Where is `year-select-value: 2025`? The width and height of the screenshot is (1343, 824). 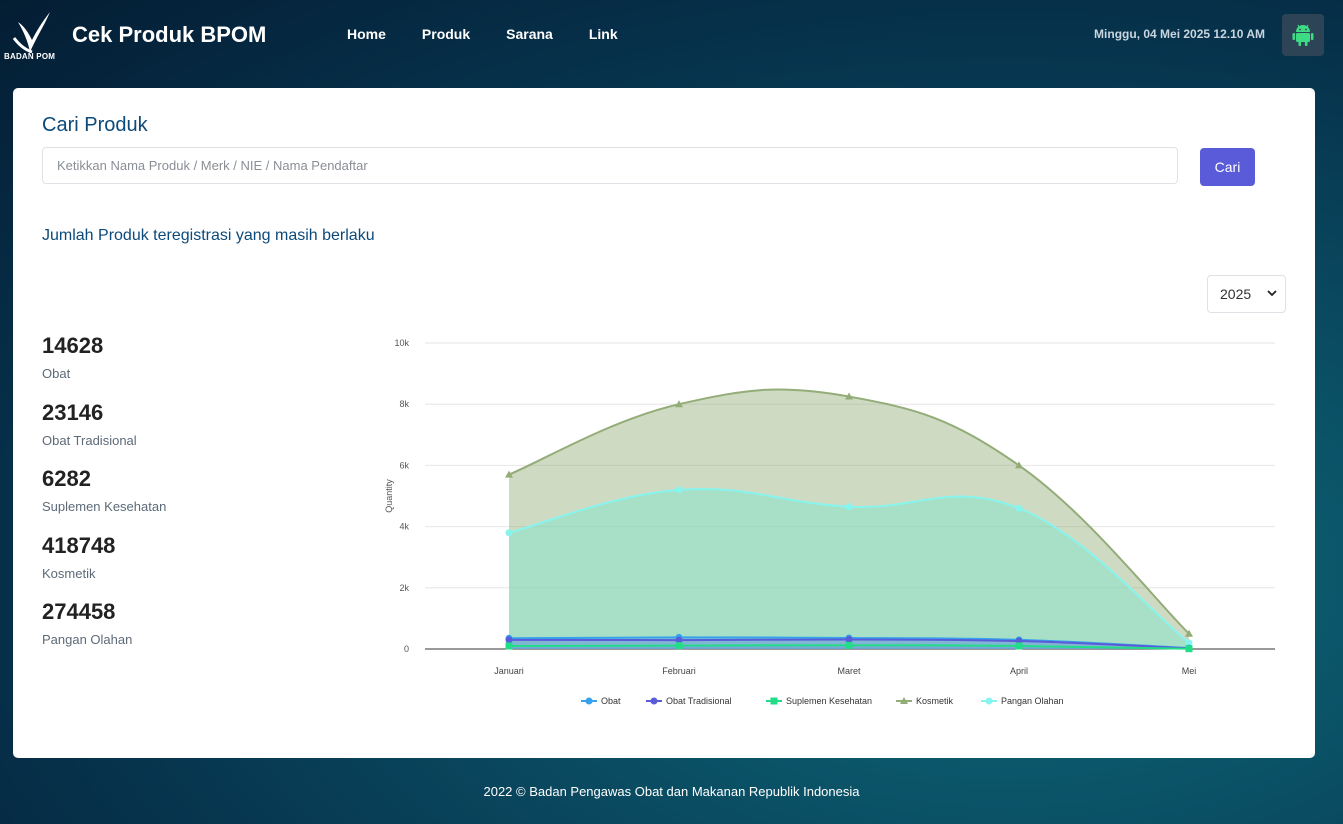
year-select-value: 2025 is located at coordinates (1236, 294).